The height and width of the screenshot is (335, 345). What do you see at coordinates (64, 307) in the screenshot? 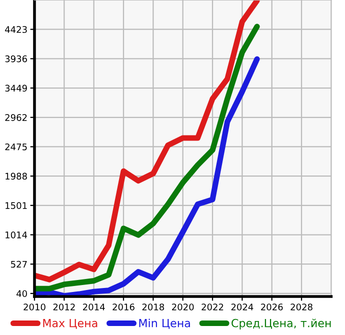
I see `x-tick-label: 2012` at bounding box center [64, 307].